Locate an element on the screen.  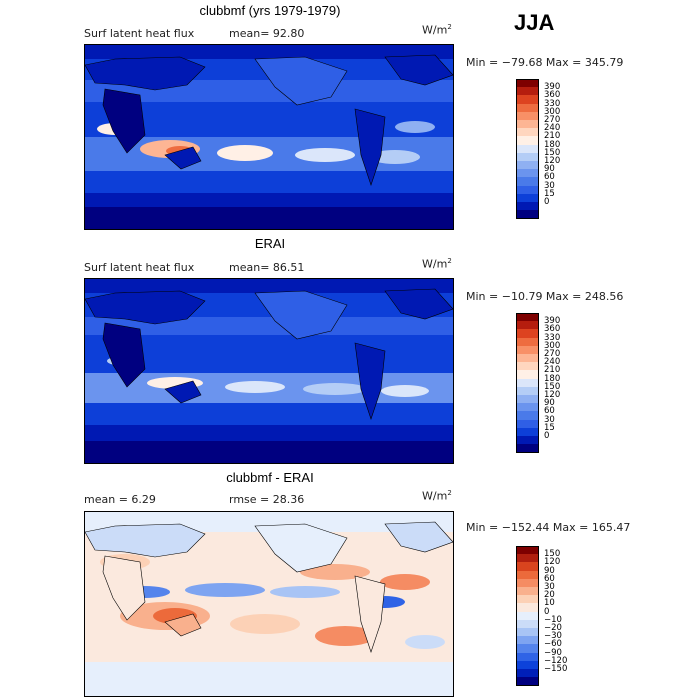
panel1-minmax: Min = −79.68 Max = 345.79 is located at coordinates (545, 62).